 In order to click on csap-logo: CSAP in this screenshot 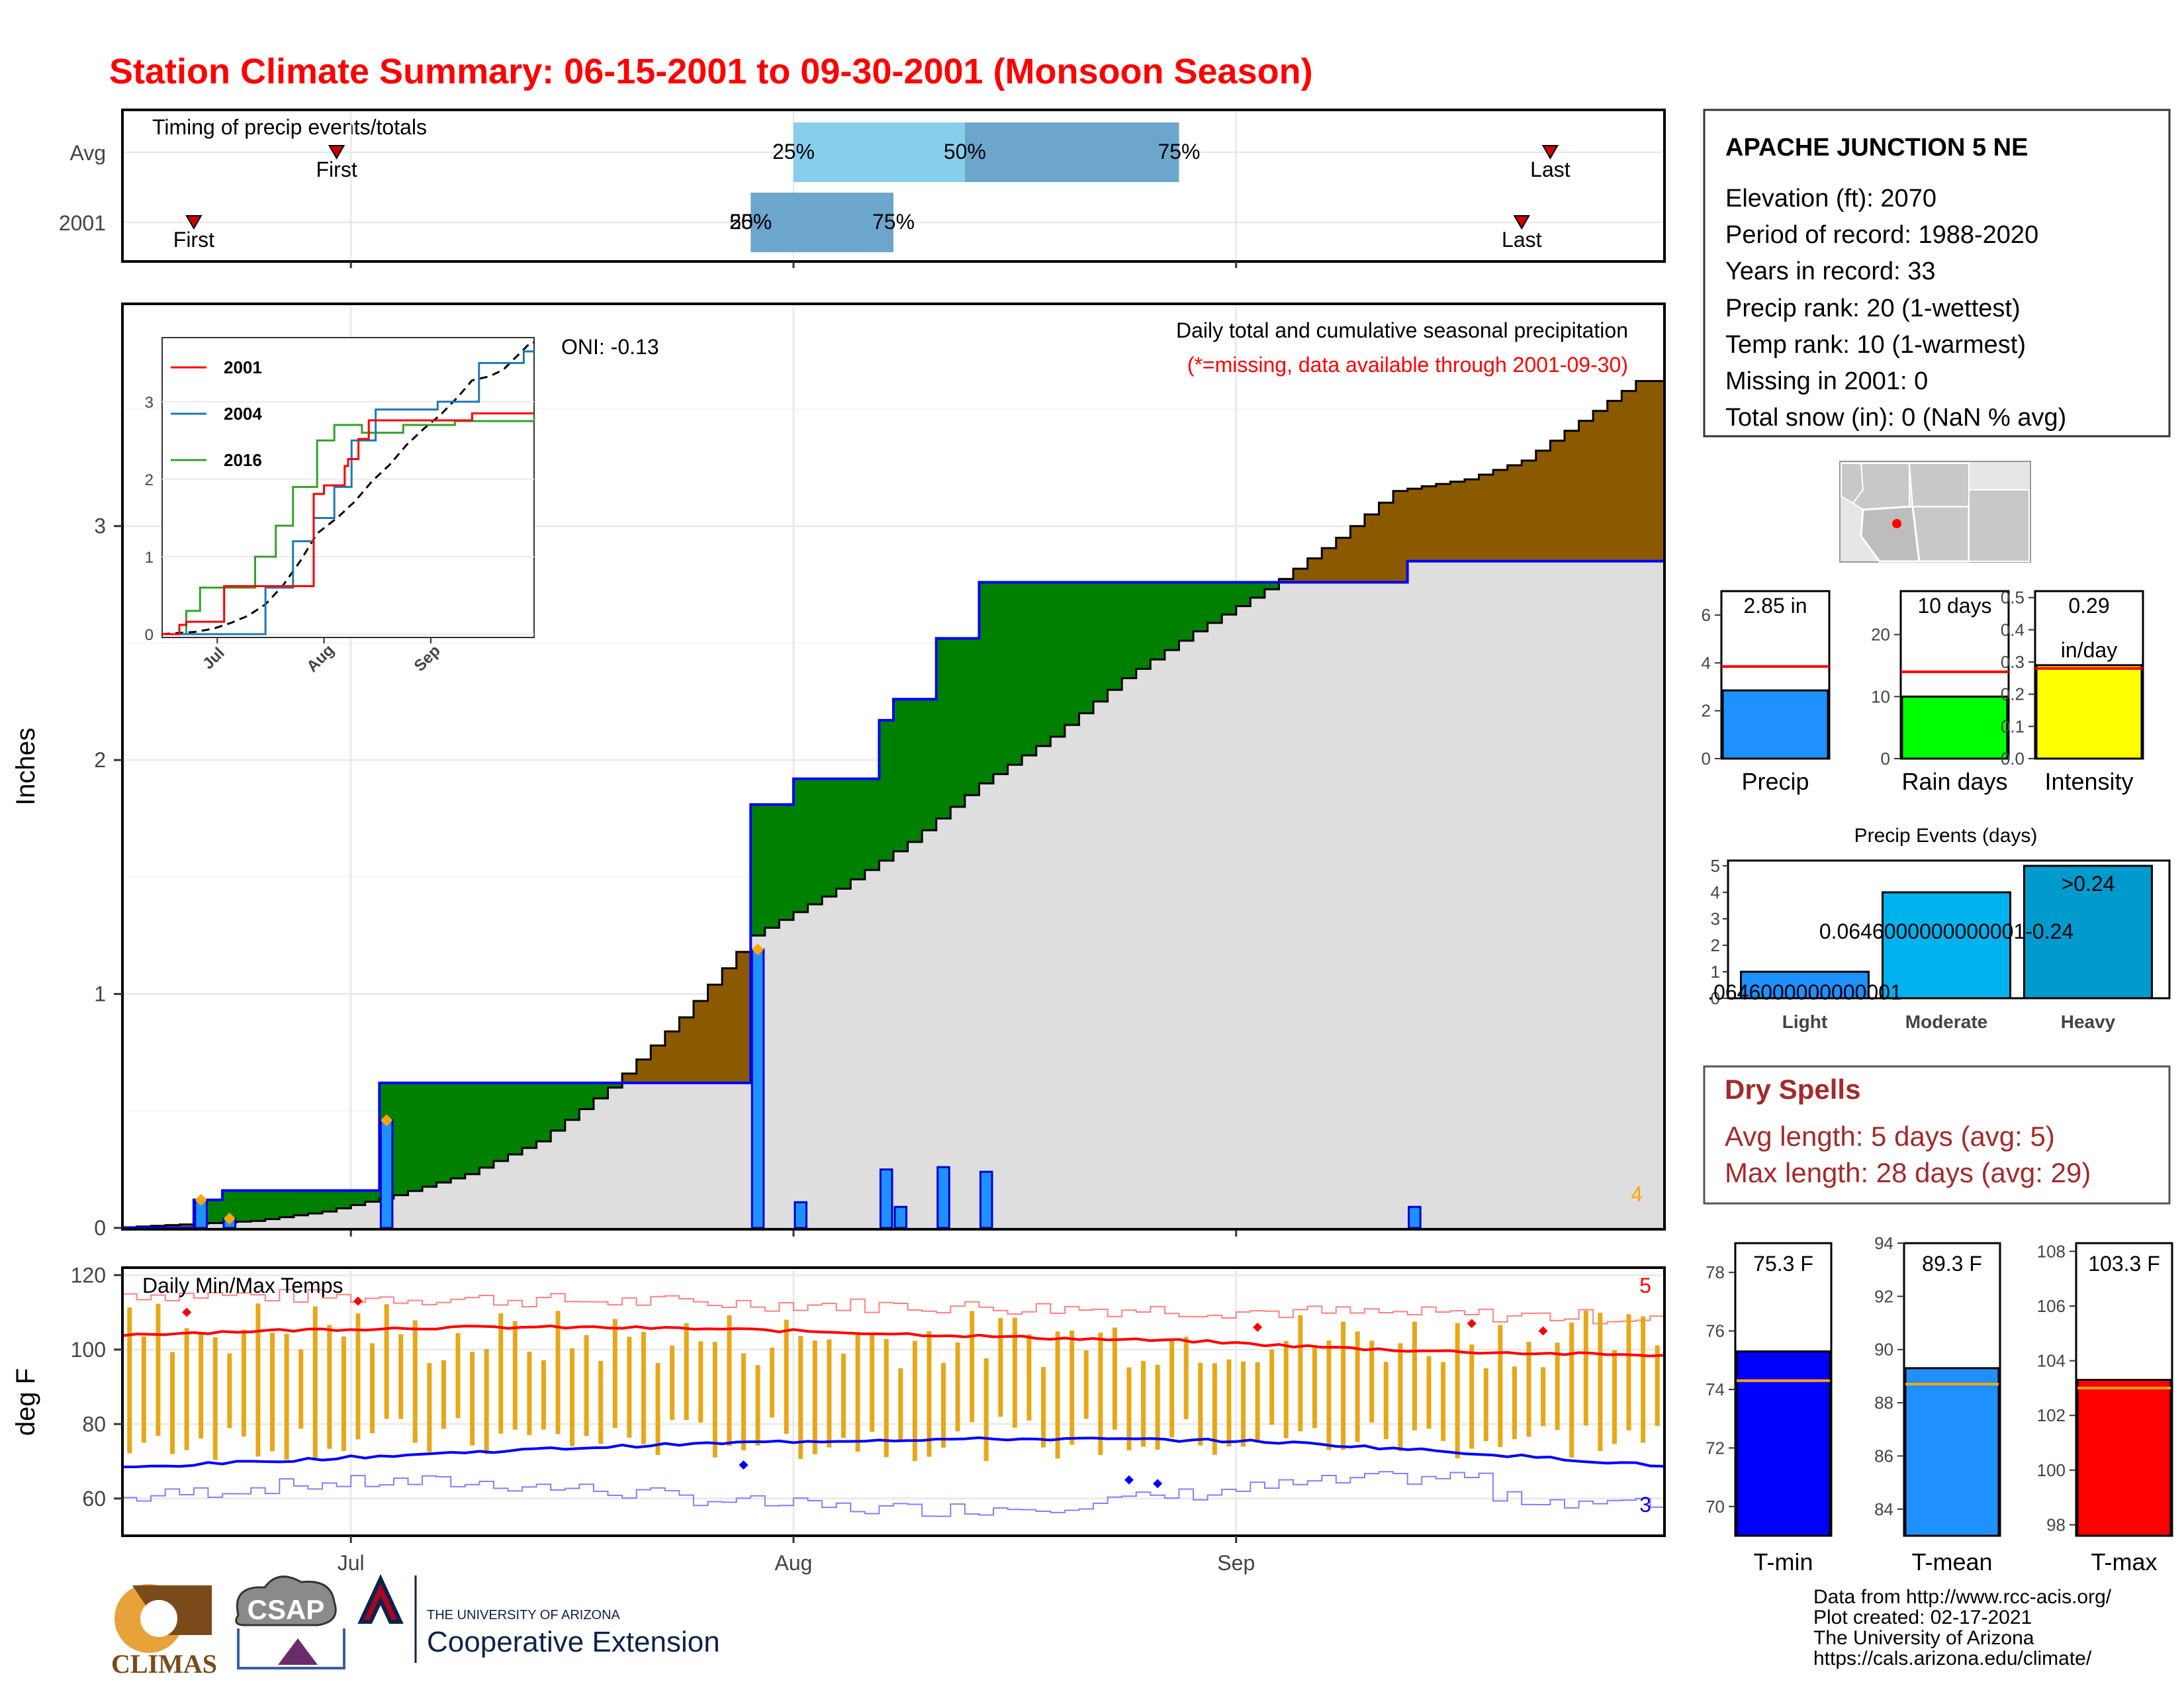, I will do `click(290, 1622)`.